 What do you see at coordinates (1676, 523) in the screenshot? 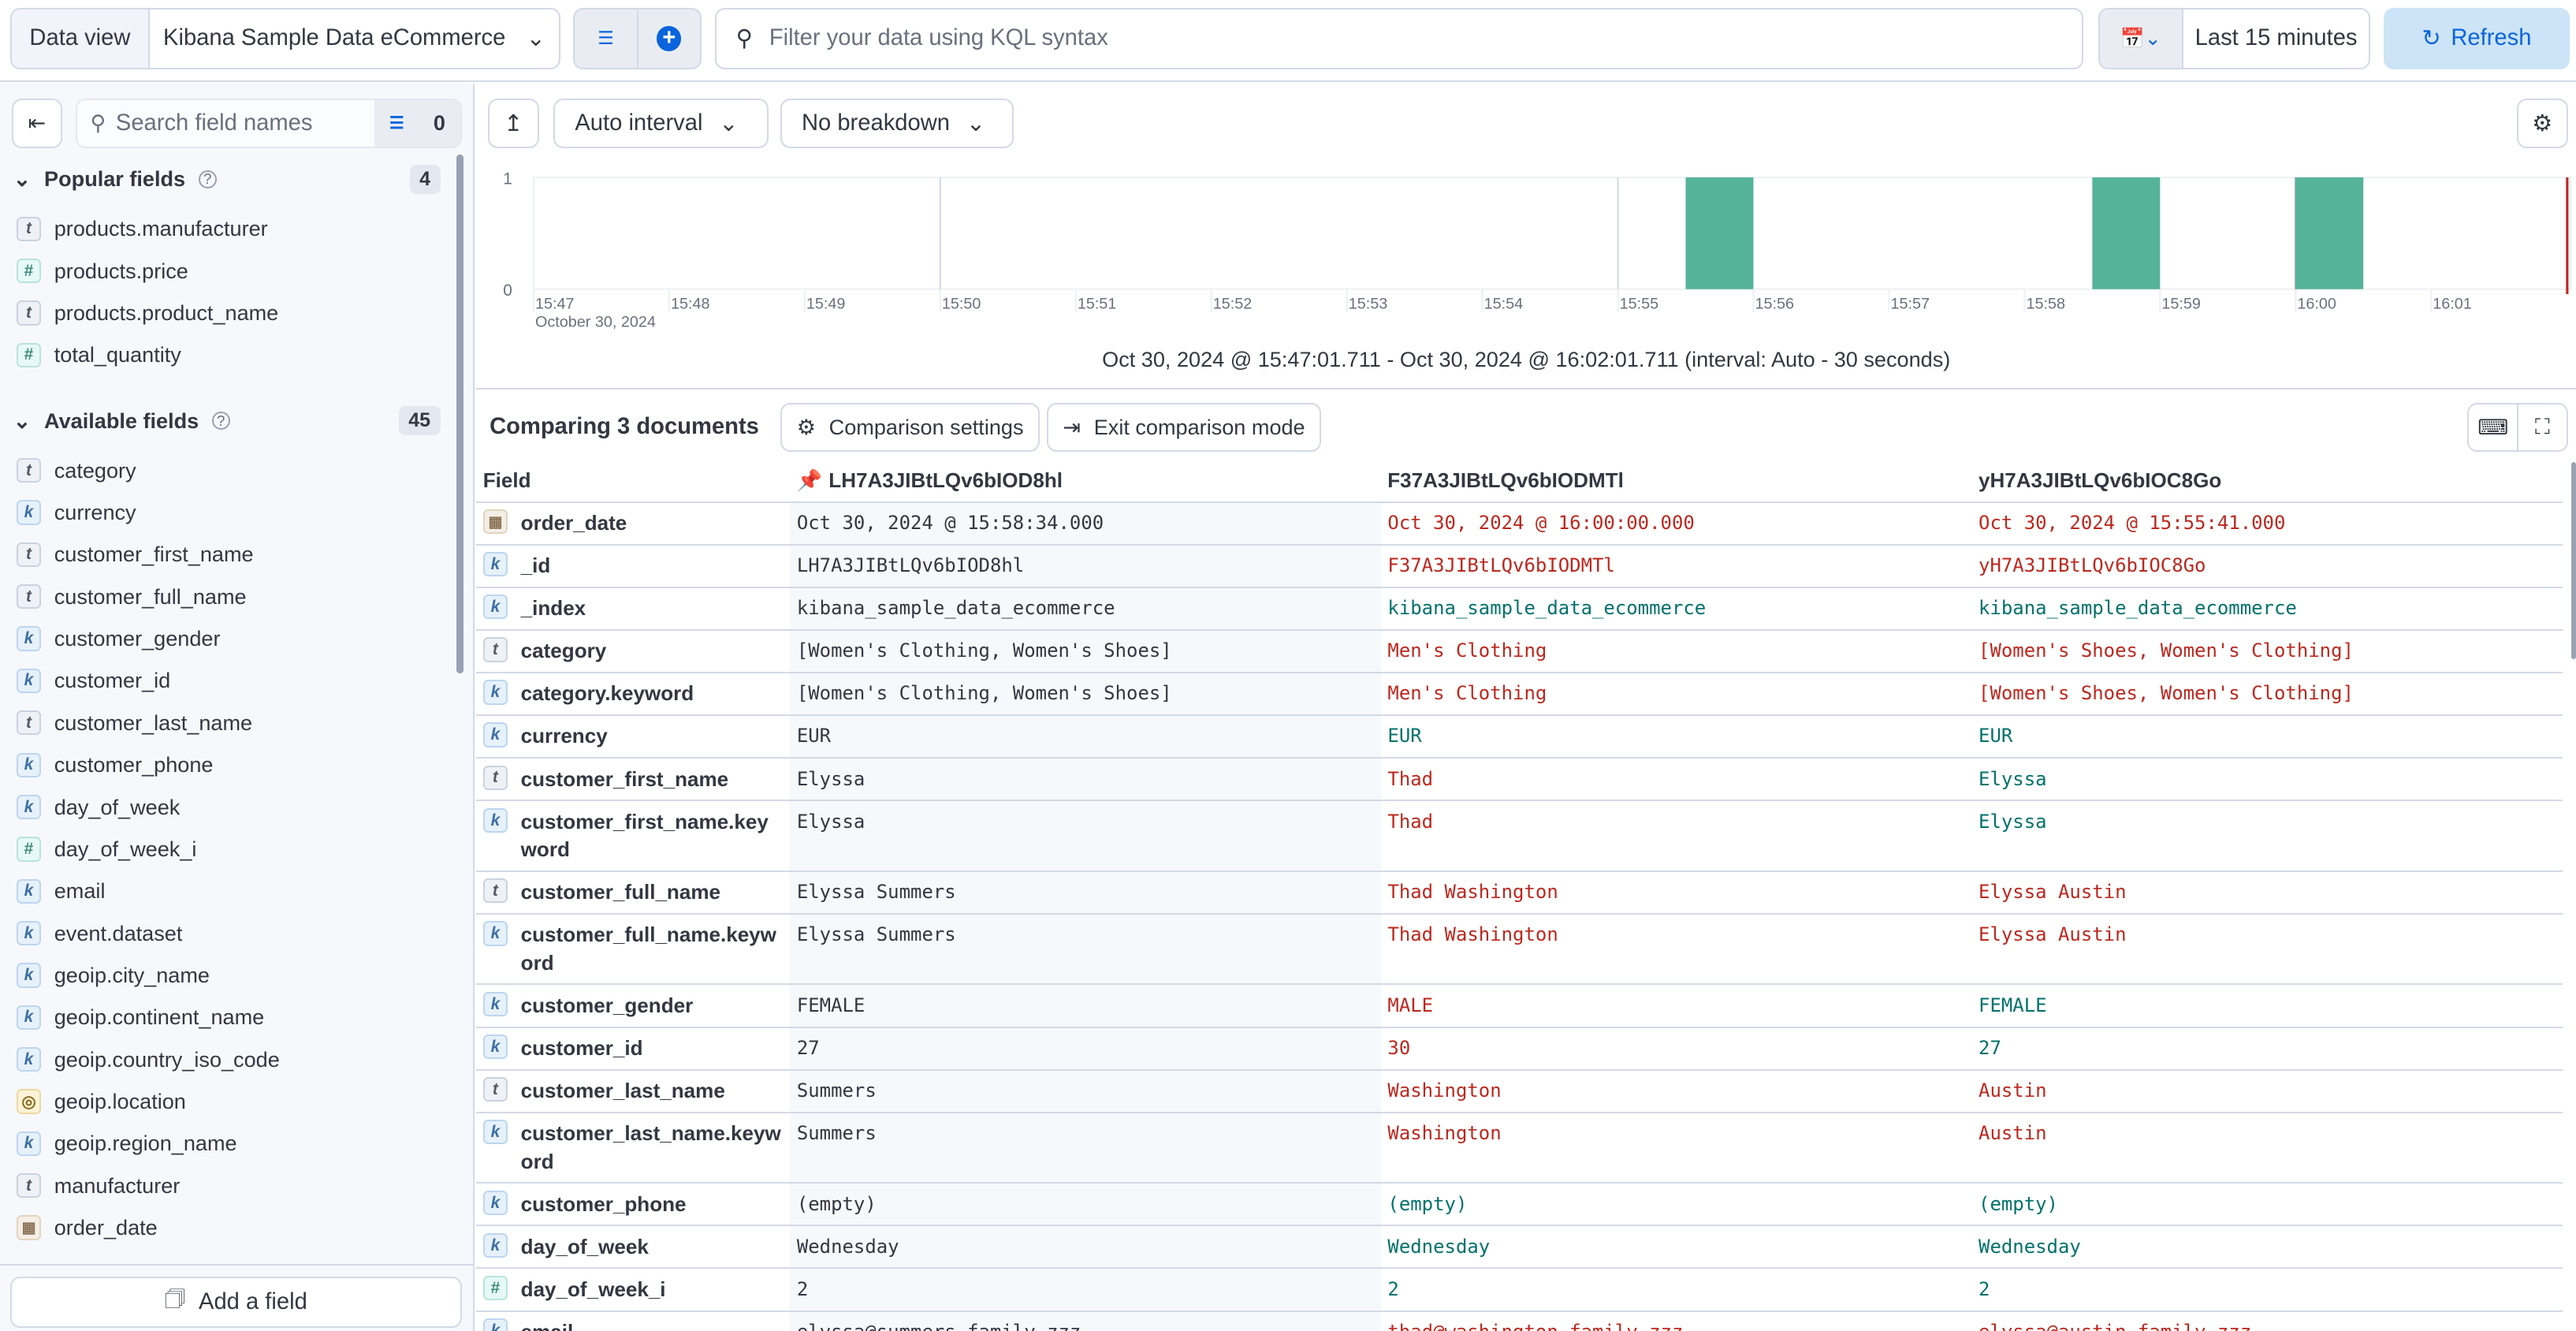
I see `value-cell: Oct 30, 2024 @ 16:00:00.000` at bounding box center [1676, 523].